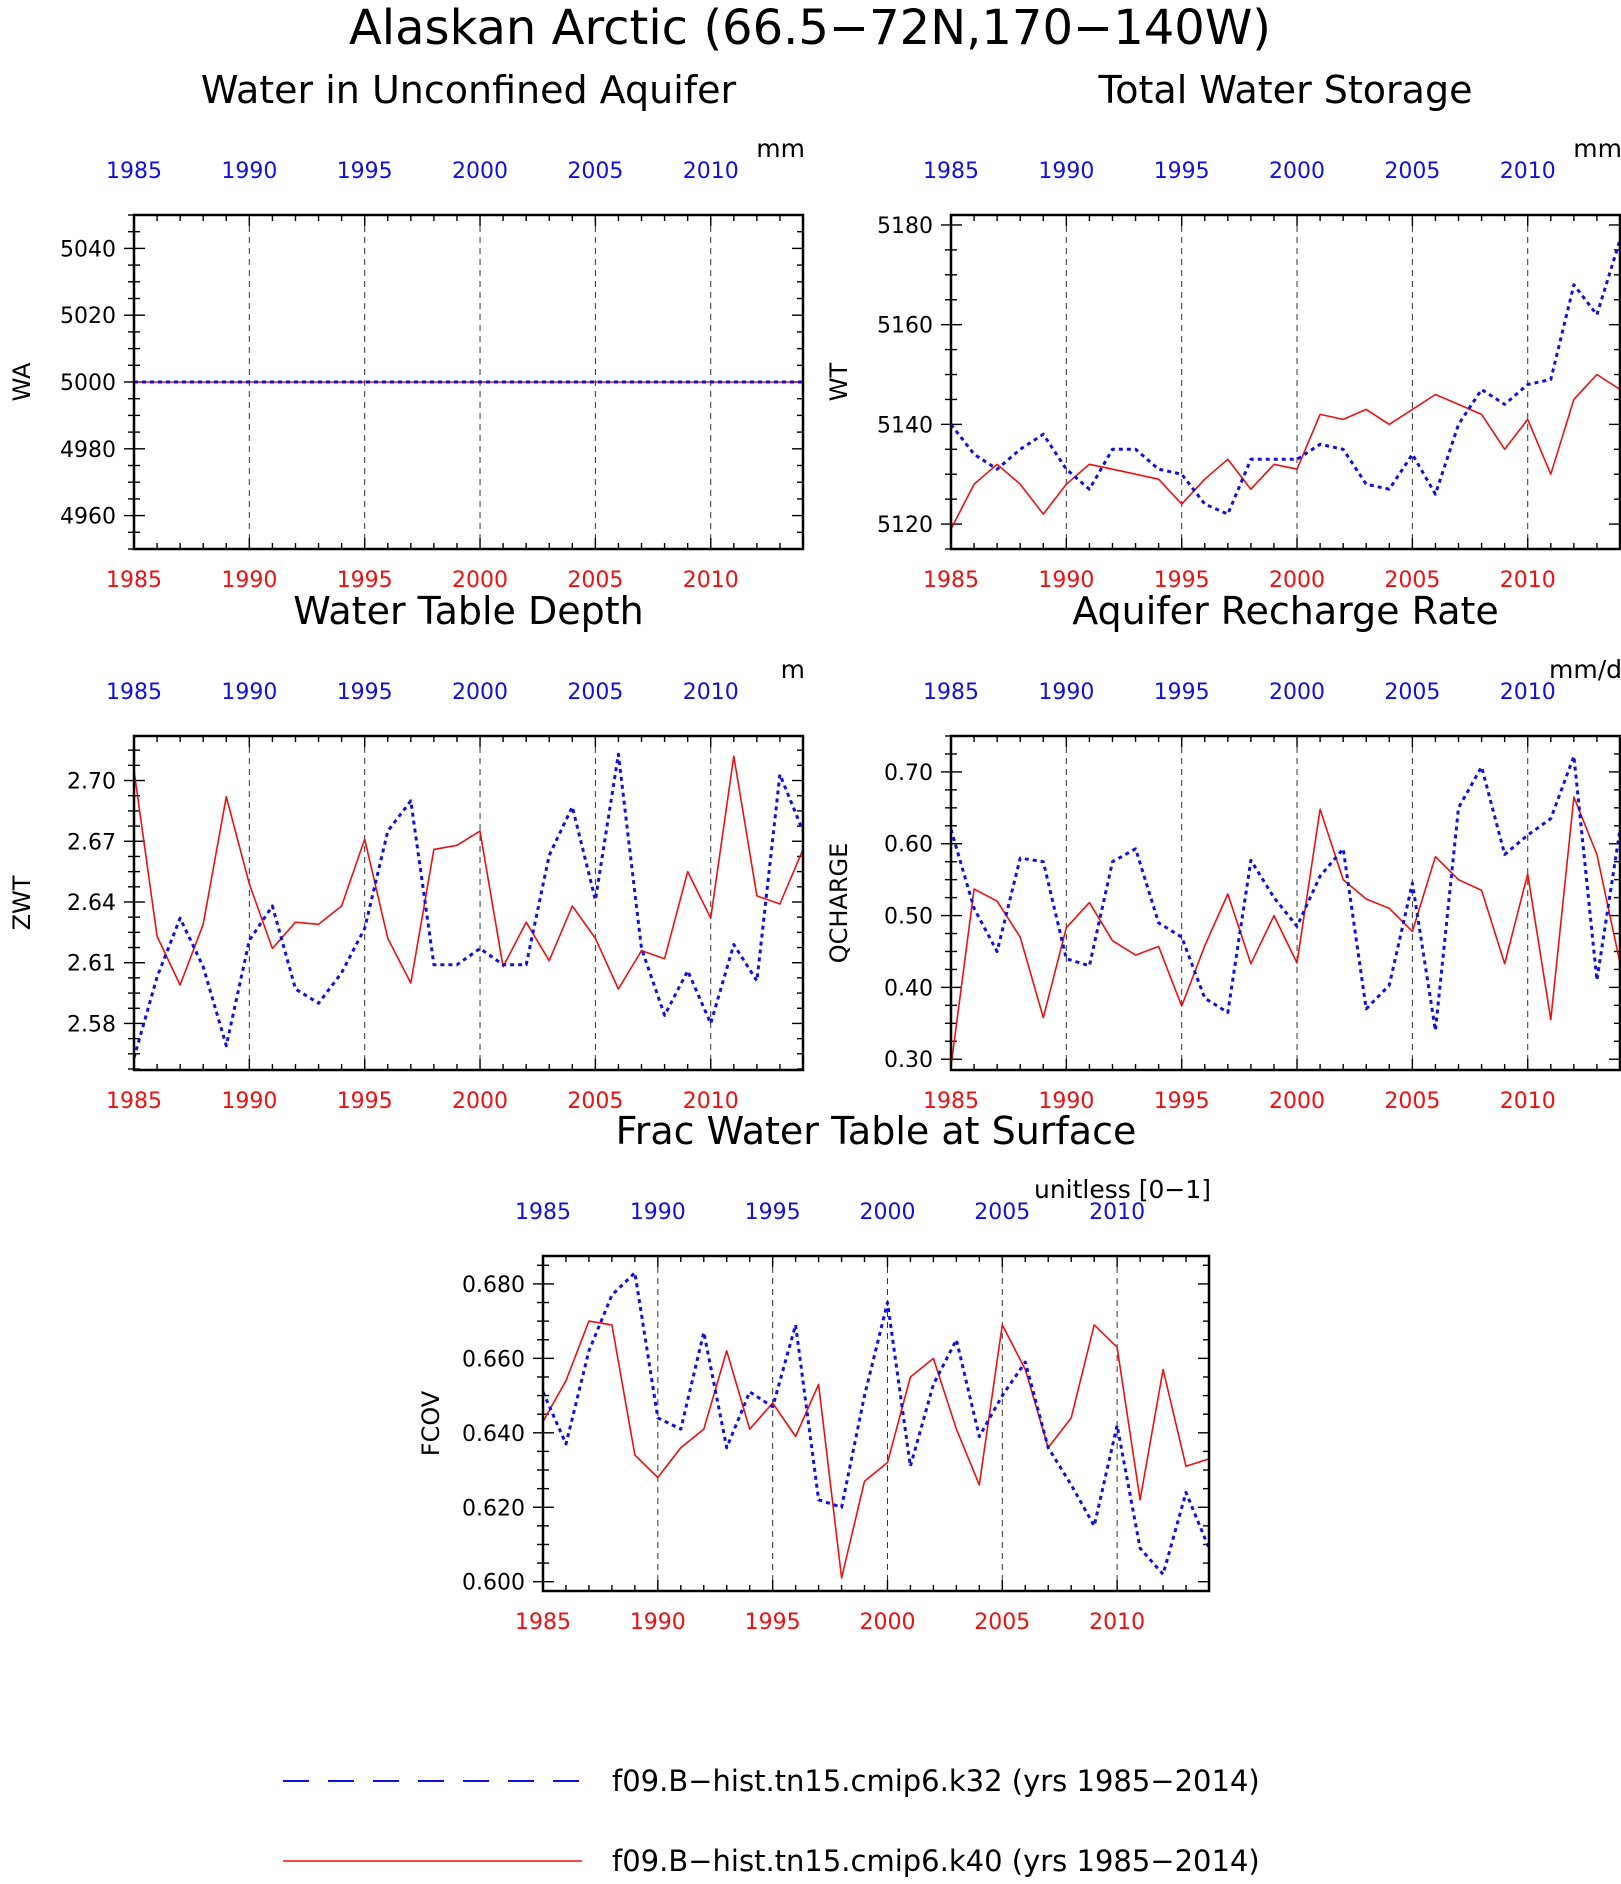  Describe the element at coordinates (88, 249) in the screenshot. I see `y-tick-label: 5040` at that location.